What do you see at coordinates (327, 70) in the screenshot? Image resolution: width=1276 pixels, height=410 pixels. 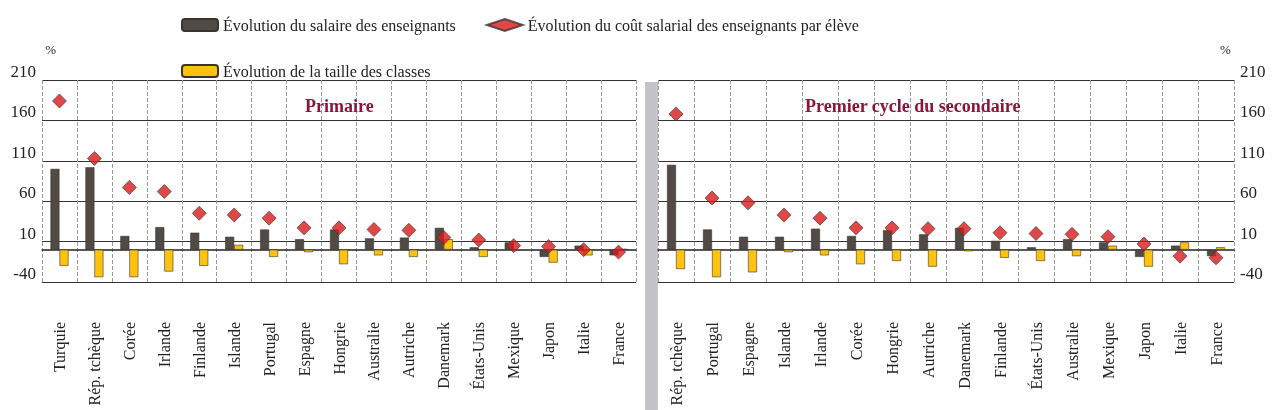 I see `legend-label: Évolution de la taille des classes` at bounding box center [327, 70].